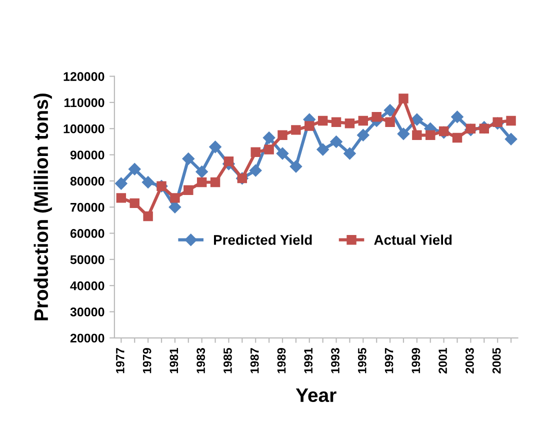 This screenshot has height=436, width=545. Describe the element at coordinates (308, 361) in the screenshot. I see `x-tick-label: 1991` at that location.